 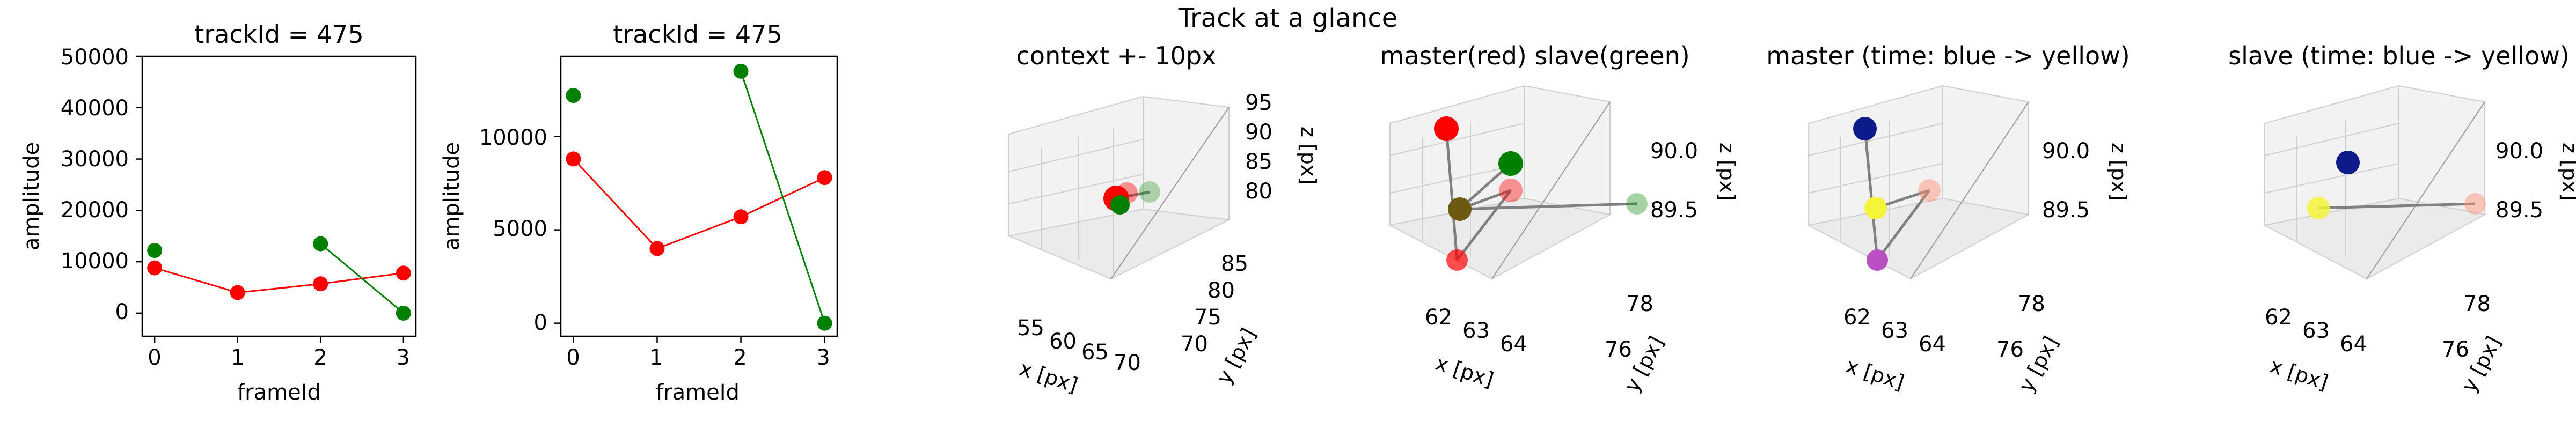 I want to click on figure-suptitle: Track at a glance, so click(x=1288, y=18).